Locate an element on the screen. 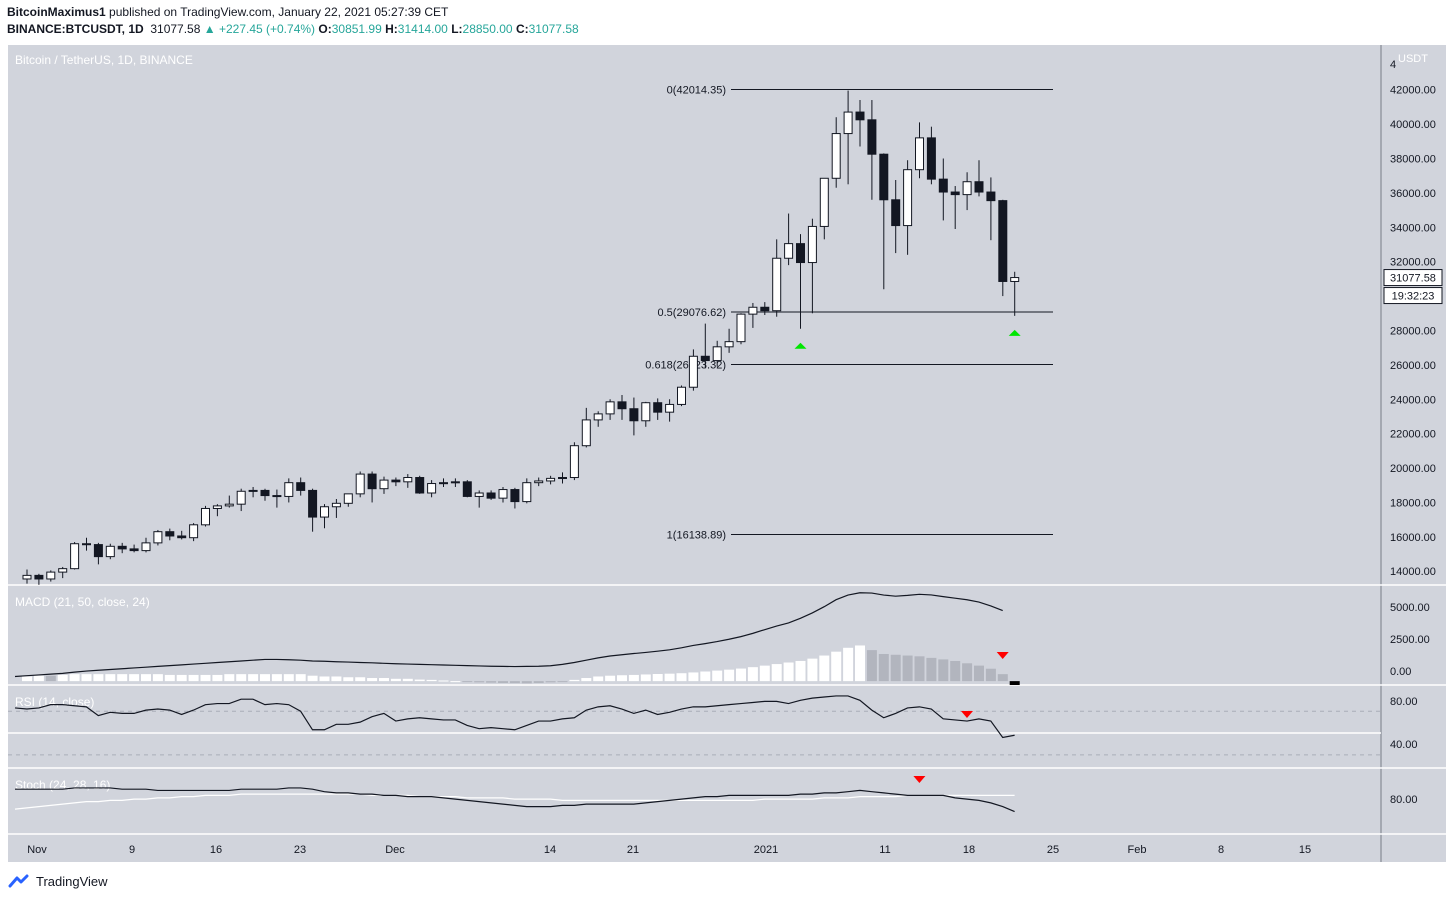 This screenshot has width=1454, height=900. time-tick-label: 23 is located at coordinates (300, 850).